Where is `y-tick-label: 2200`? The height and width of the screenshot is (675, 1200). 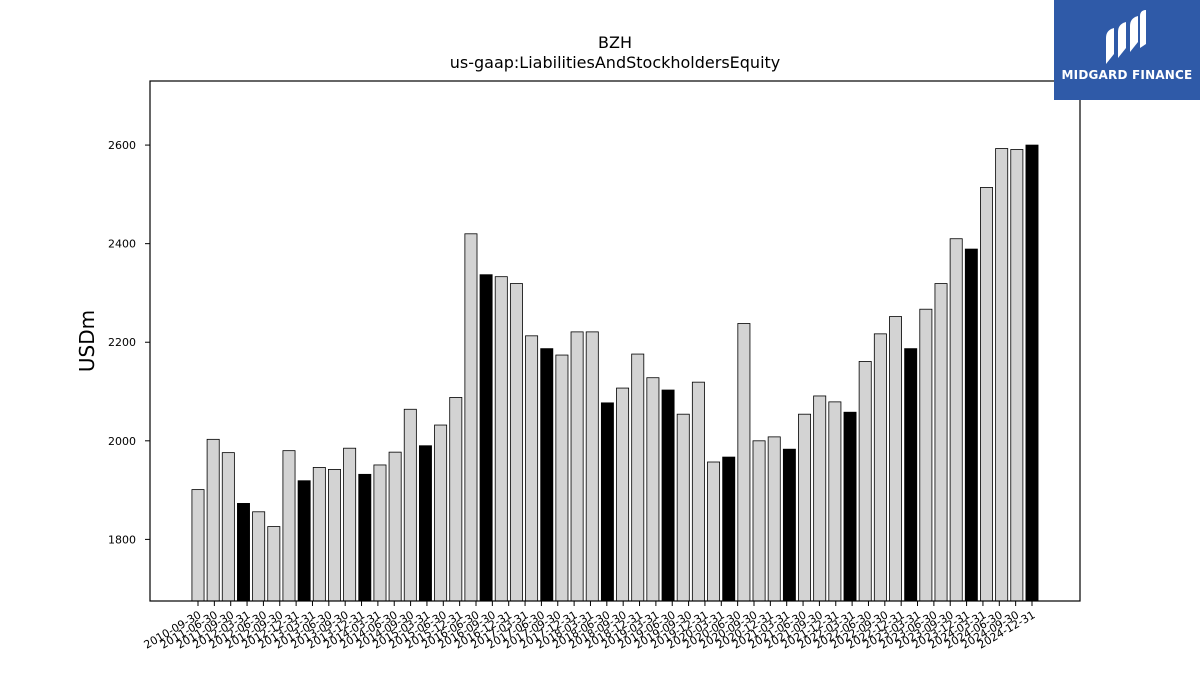
y-tick-label: 2200 is located at coordinates (122, 342).